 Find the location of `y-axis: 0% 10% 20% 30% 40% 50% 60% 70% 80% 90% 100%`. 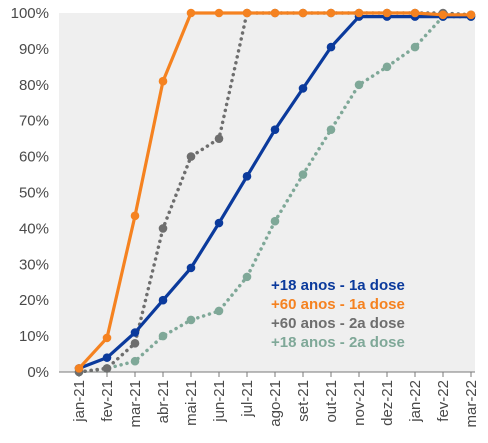

y-axis: 0% 10% 20% 30% 40% 50% 60% 70% 80% 90% 100% is located at coordinates (30, 193).